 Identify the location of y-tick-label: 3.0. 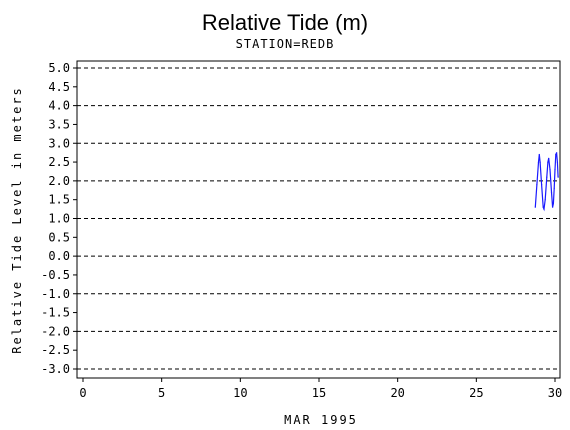
(59, 143).